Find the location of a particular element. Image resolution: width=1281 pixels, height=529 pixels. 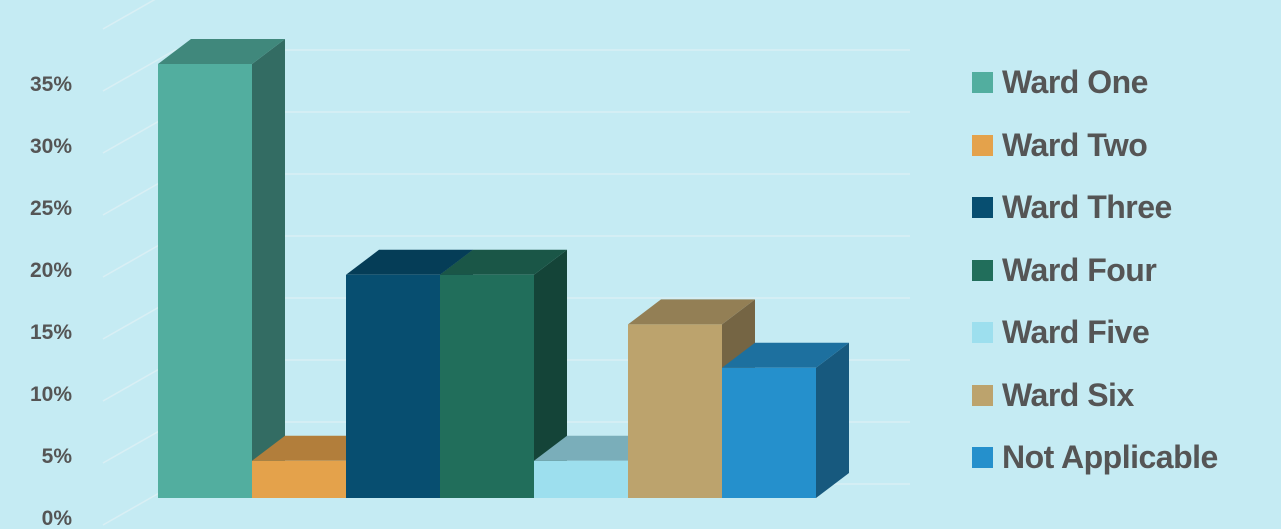

legend-item: Ward Four is located at coordinates (1095, 270).